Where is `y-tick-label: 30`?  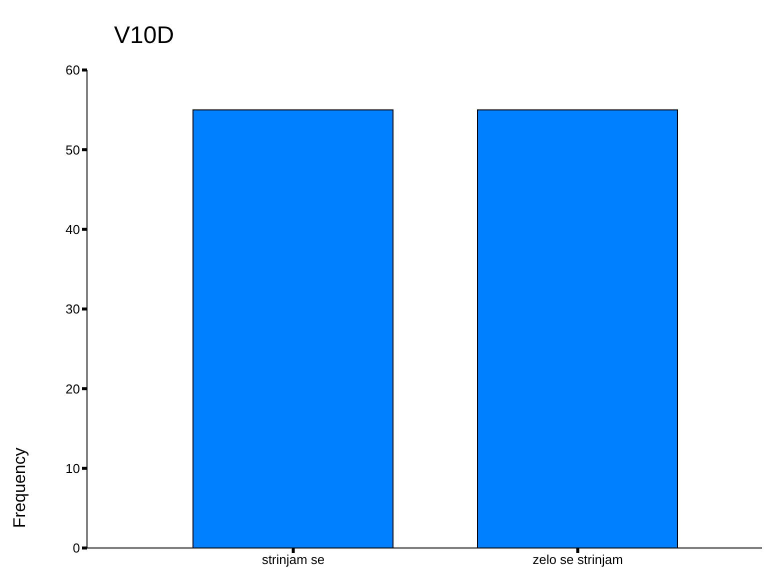
y-tick-label: 30 is located at coordinates (73, 309).